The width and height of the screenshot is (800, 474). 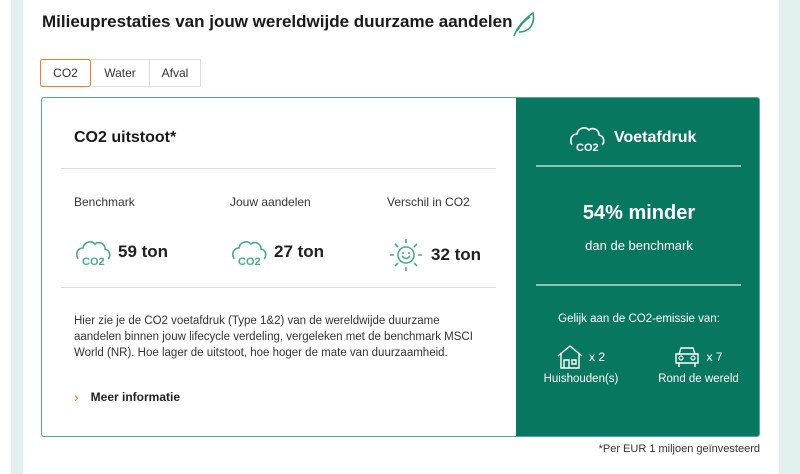 What do you see at coordinates (428, 202) in the screenshot?
I see `metric-label: Verschil in CO2` at bounding box center [428, 202].